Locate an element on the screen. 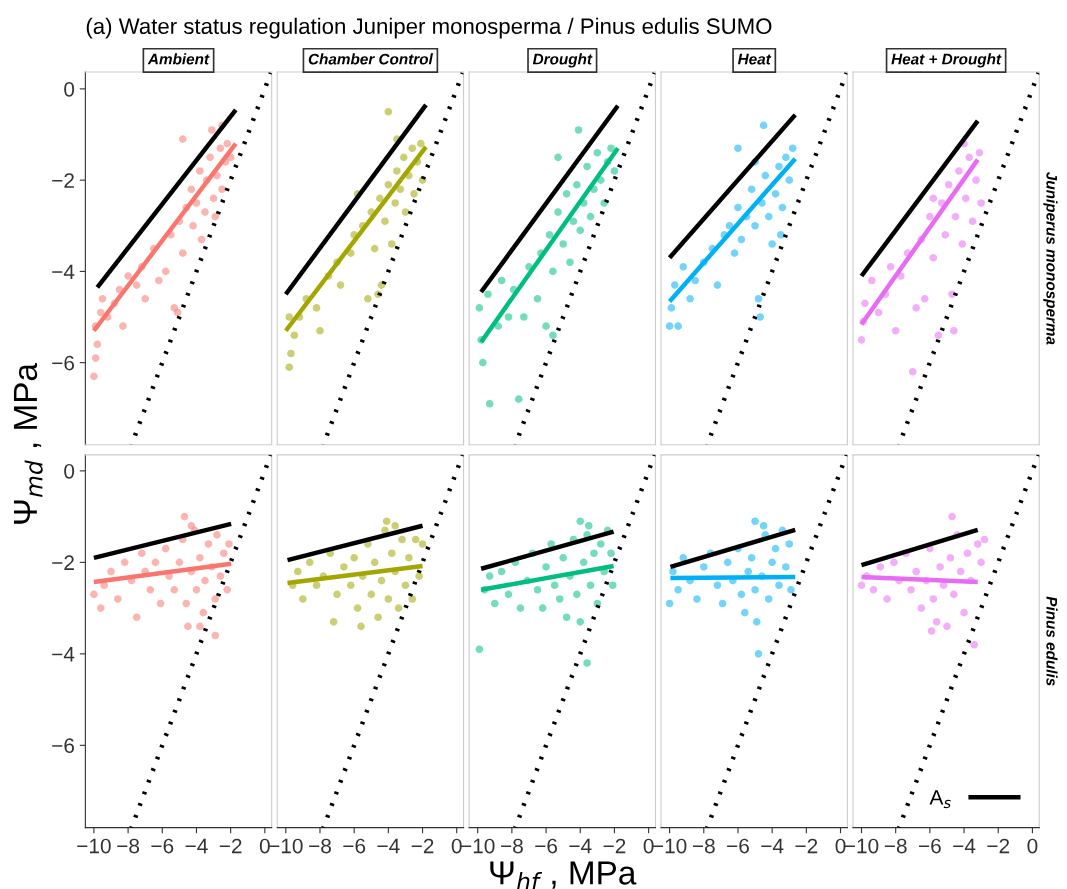 This screenshot has height=889, width=1067. y-tick-label: 0 is located at coordinates (69, 471).